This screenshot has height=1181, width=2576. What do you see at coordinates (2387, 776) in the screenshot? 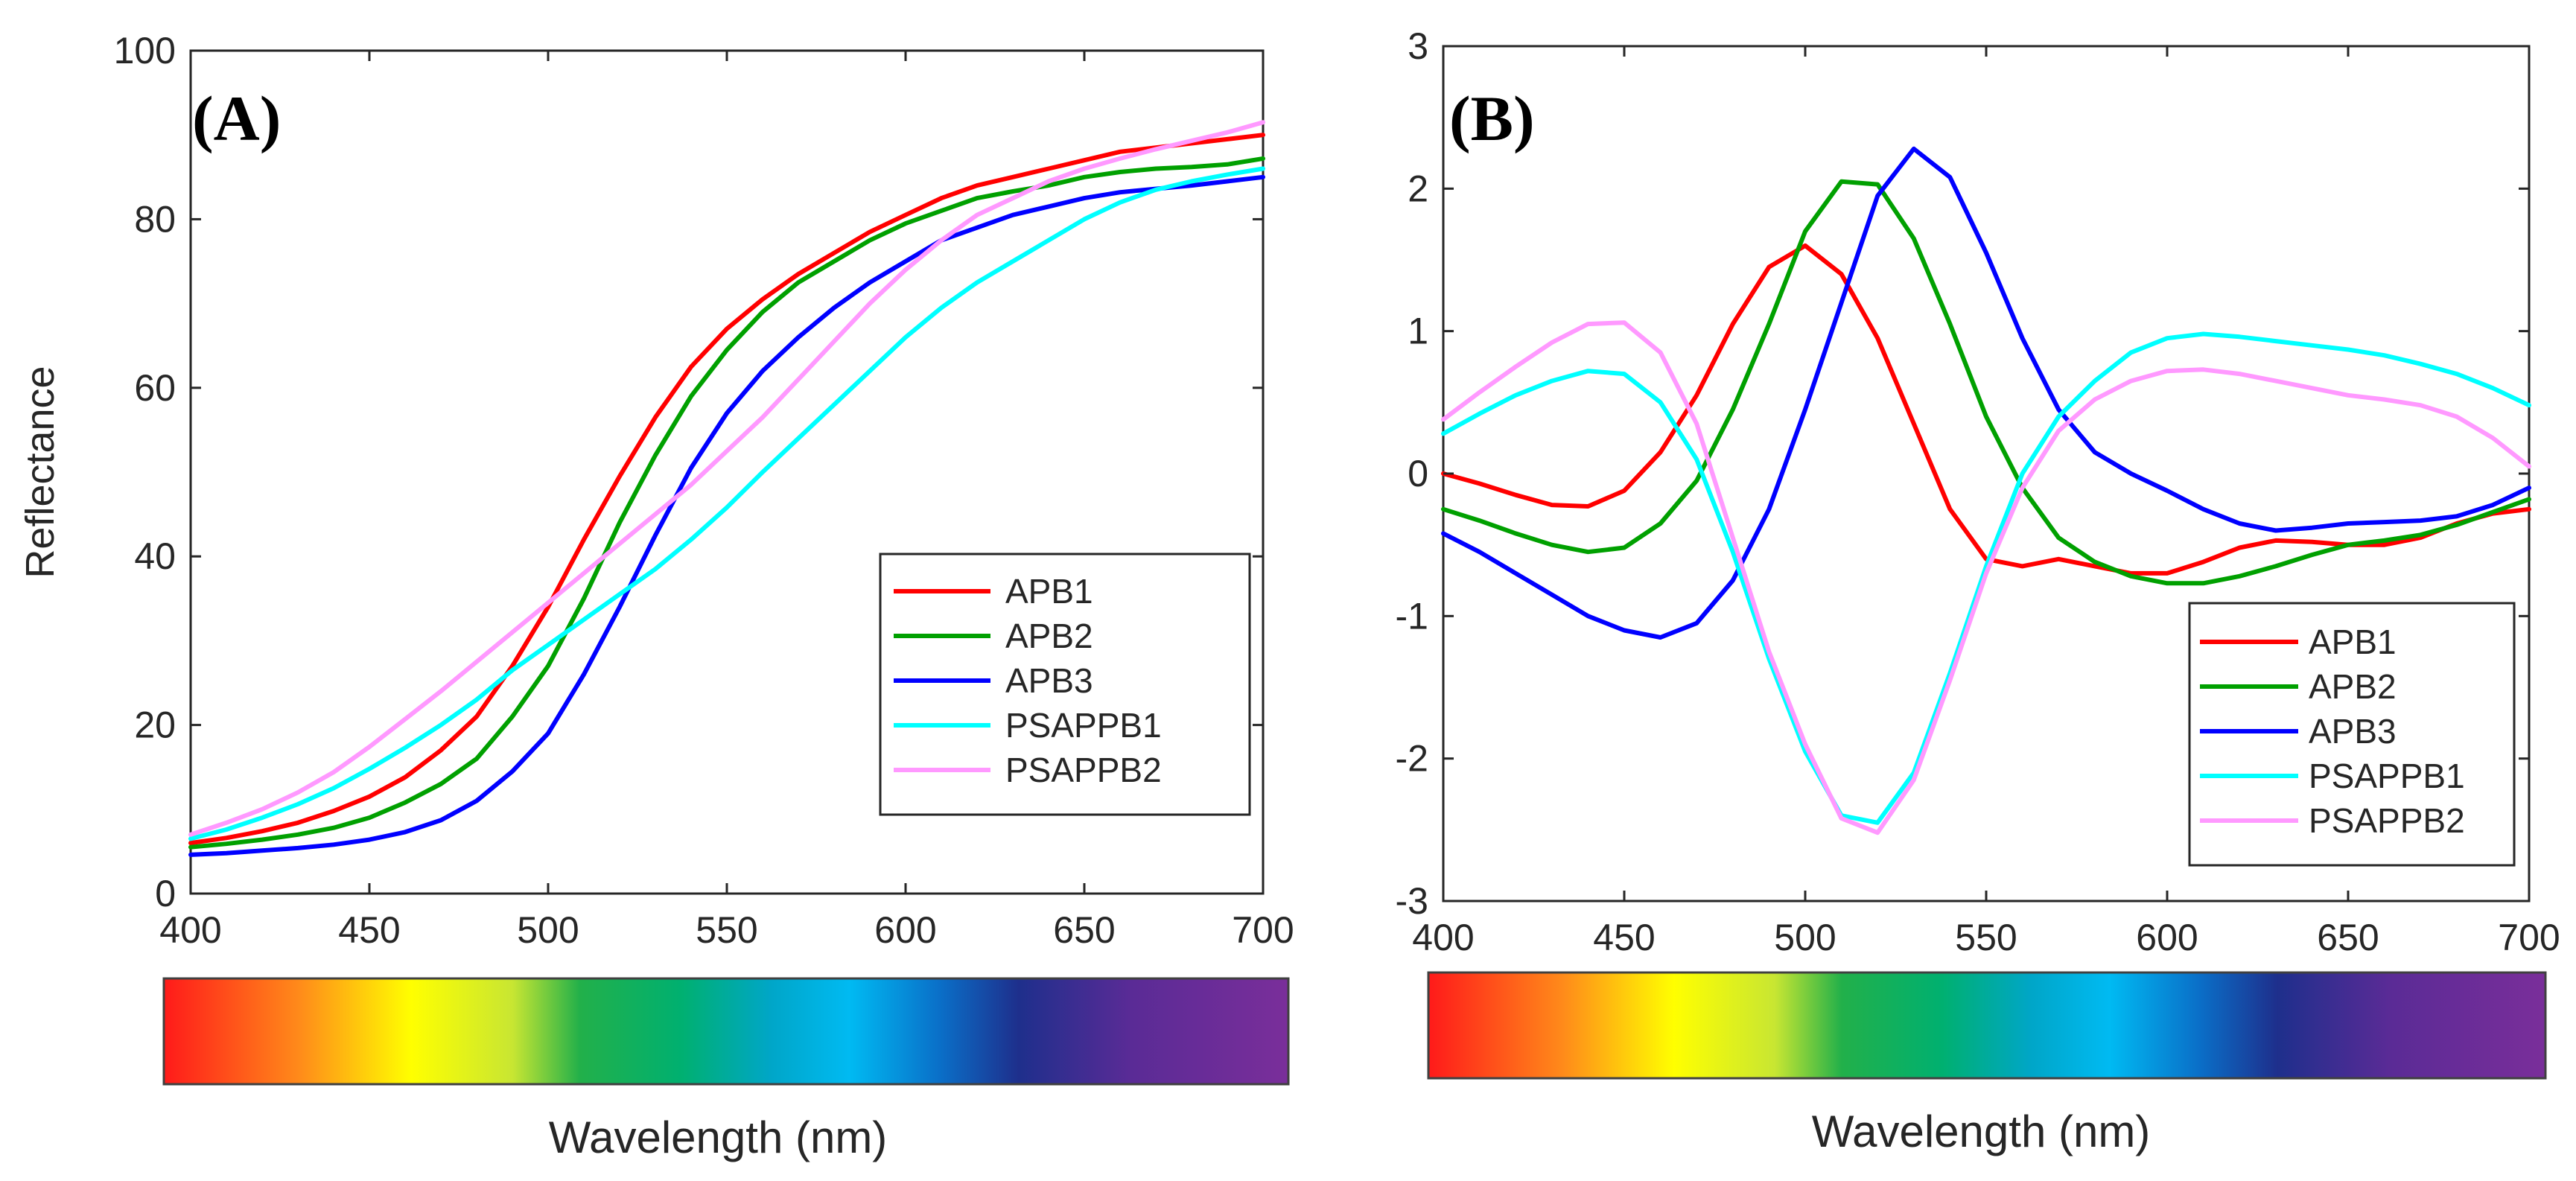
I see `panel-b-legend-label-psappb1: PSAPPB1` at bounding box center [2387, 776].